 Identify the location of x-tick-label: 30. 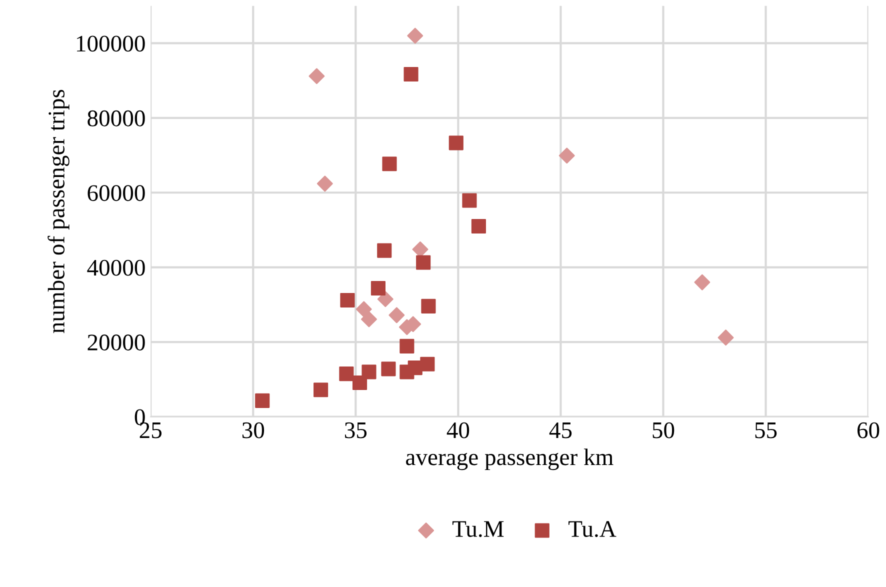
(253, 430).